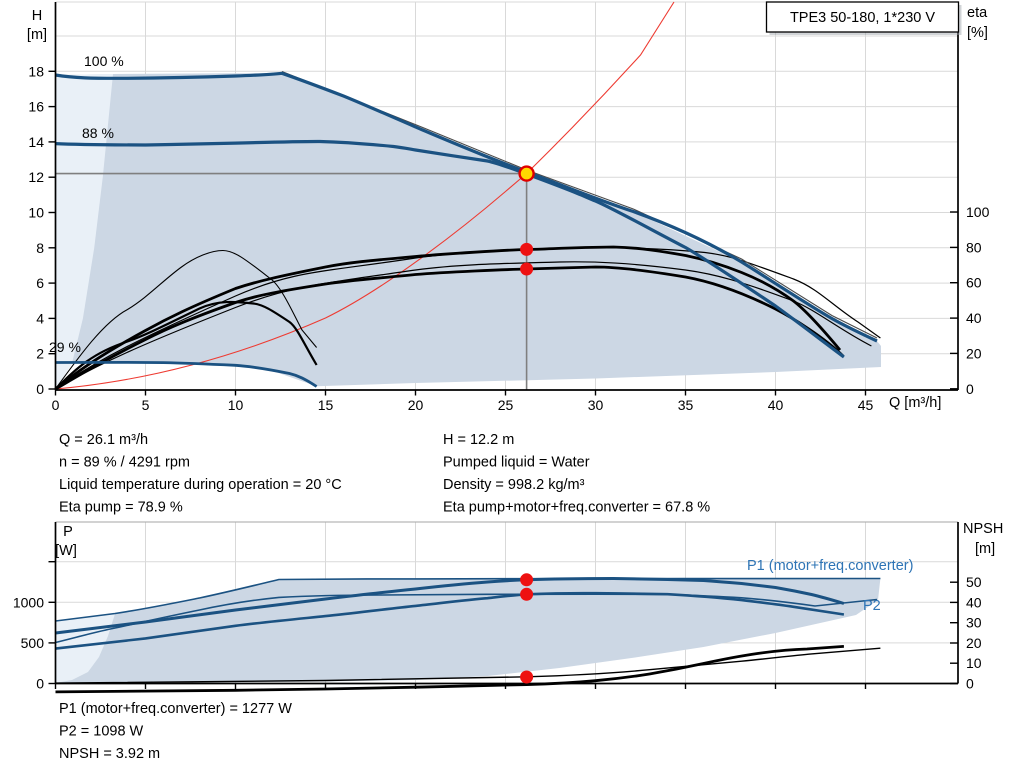 This screenshot has width=1024, height=781. What do you see at coordinates (68, 532) in the screenshot?
I see `p-axis-title: P` at bounding box center [68, 532].